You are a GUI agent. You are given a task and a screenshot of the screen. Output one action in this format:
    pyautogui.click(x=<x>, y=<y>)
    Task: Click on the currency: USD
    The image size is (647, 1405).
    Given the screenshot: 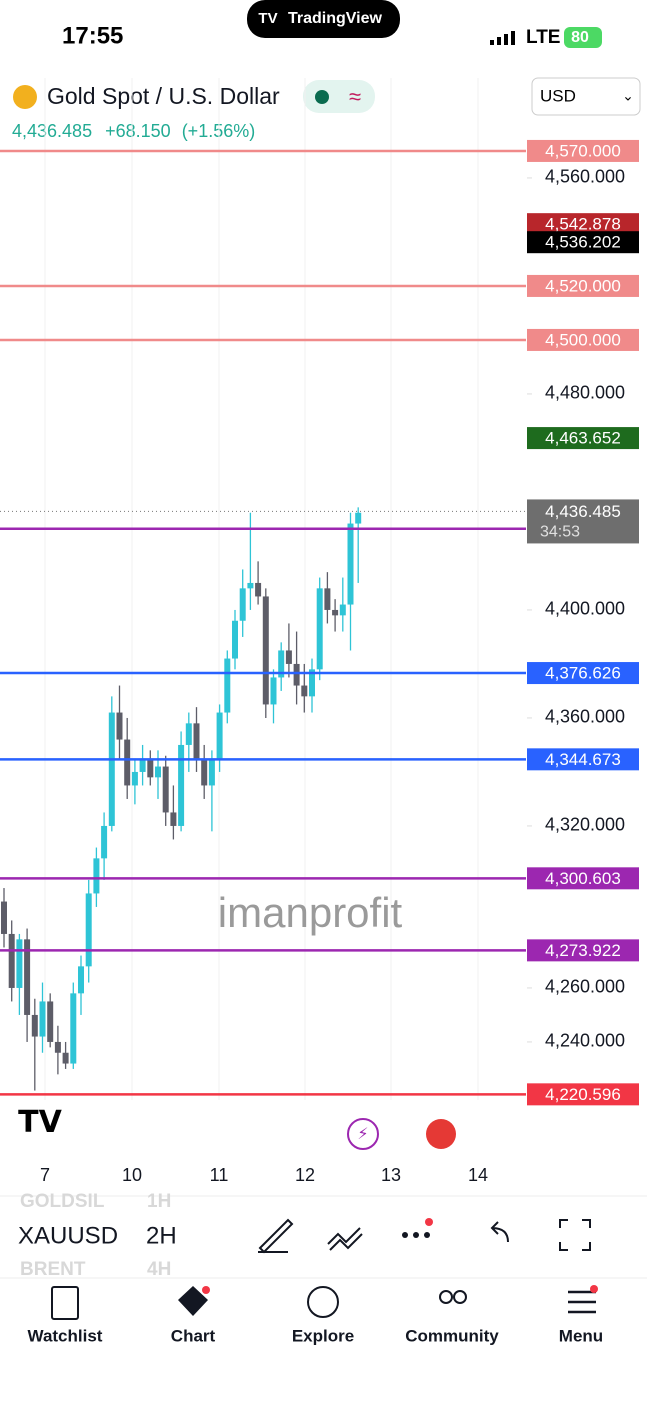 What is the action you would take?
    pyautogui.click(x=558, y=95)
    